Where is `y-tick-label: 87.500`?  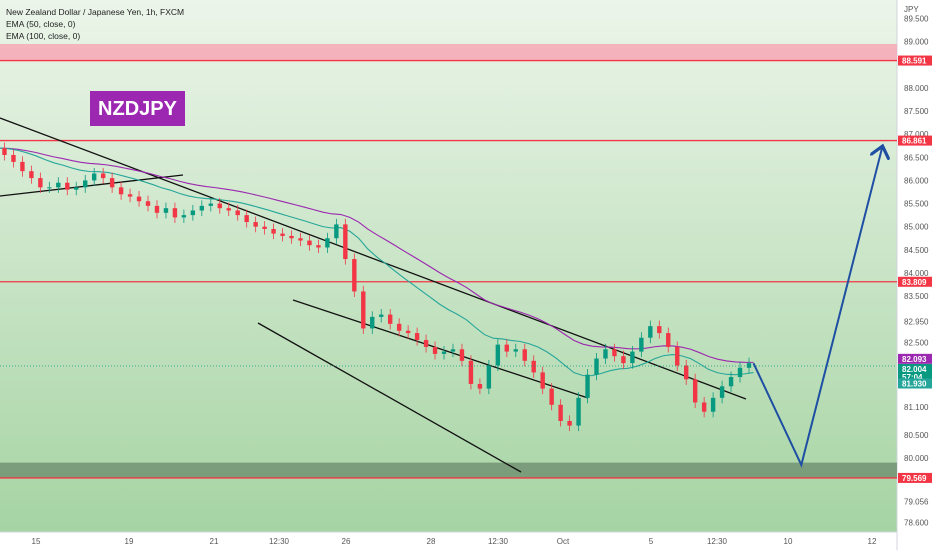
y-tick-label: 87.500 is located at coordinates (916, 111).